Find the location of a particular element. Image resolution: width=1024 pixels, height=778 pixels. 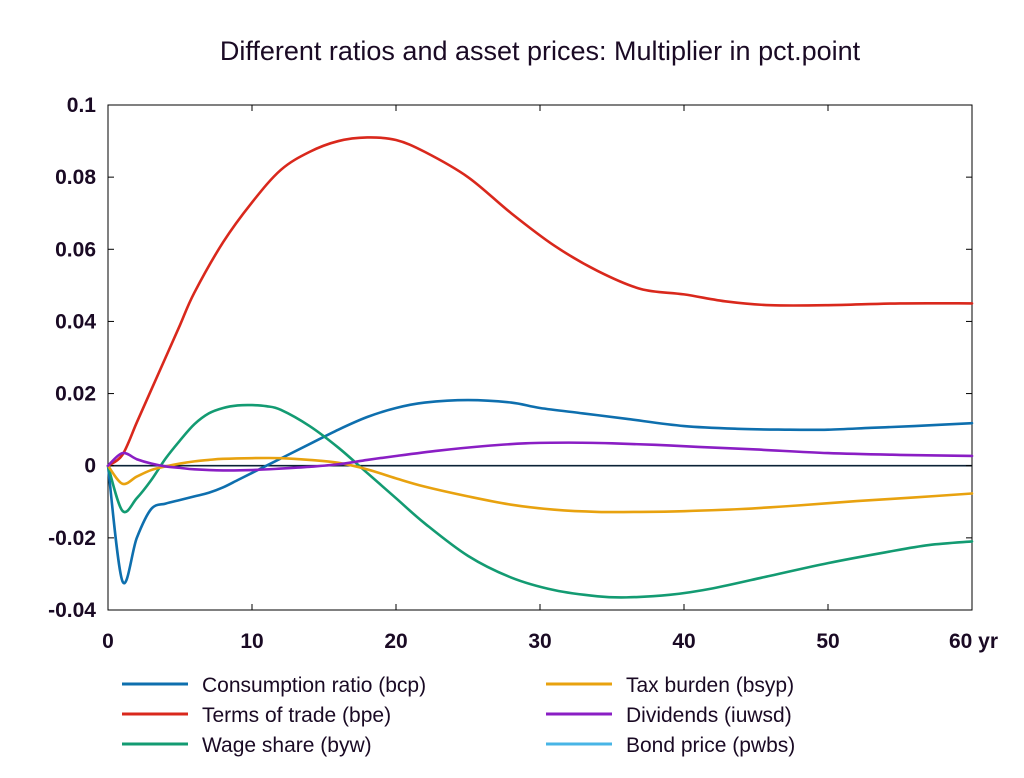

legend-label: Wage share (byw) is located at coordinates (287, 745).